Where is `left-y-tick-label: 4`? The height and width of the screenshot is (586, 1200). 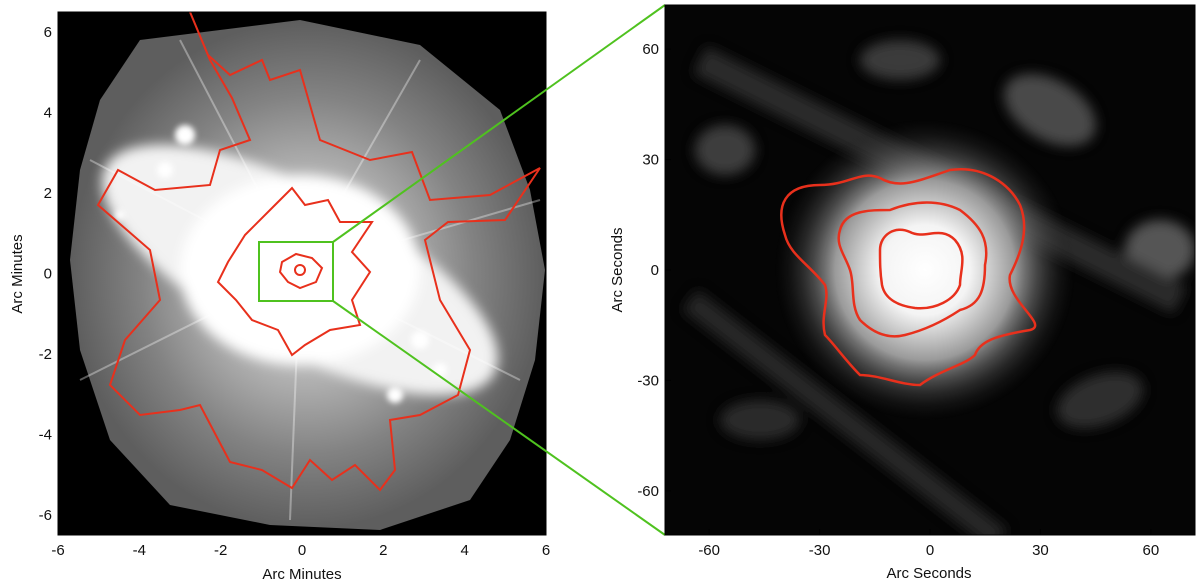 left-y-tick-label: 4 is located at coordinates (48, 113).